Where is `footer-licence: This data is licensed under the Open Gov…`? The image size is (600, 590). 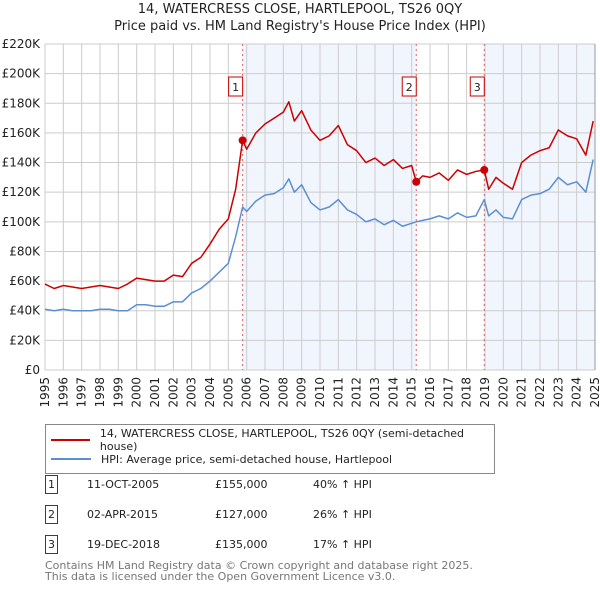
footer-licence: This data is licensed under the Open Gov… is located at coordinates (220, 576).